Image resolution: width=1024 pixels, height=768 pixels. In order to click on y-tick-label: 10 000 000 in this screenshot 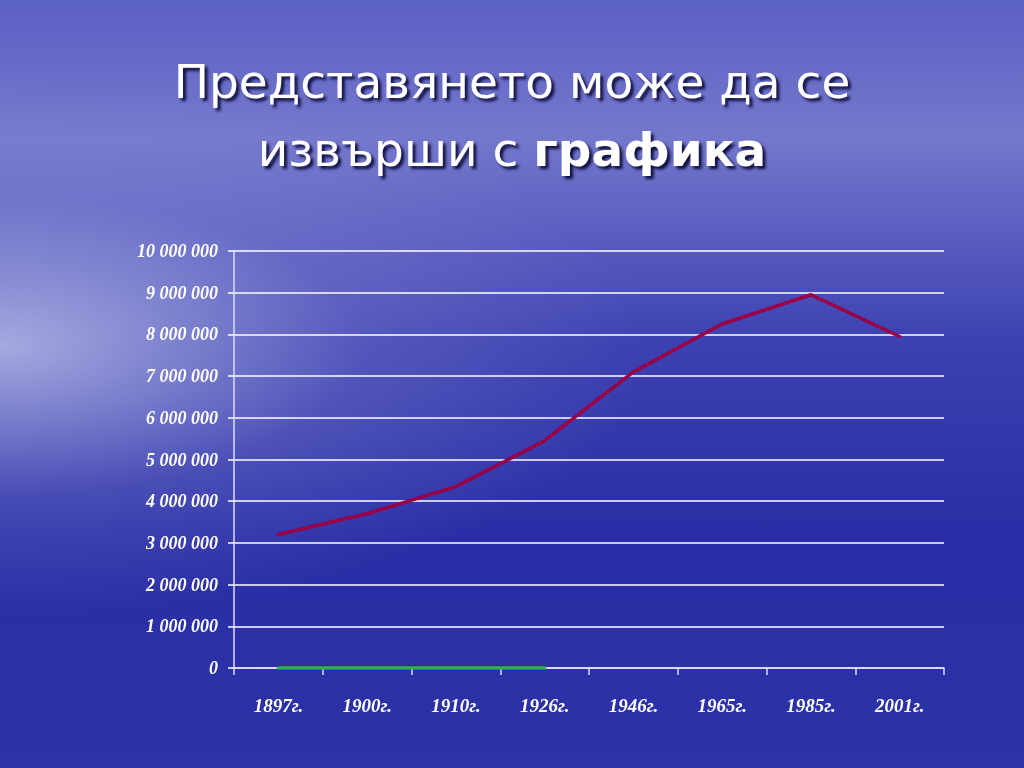, I will do `click(177, 251)`.